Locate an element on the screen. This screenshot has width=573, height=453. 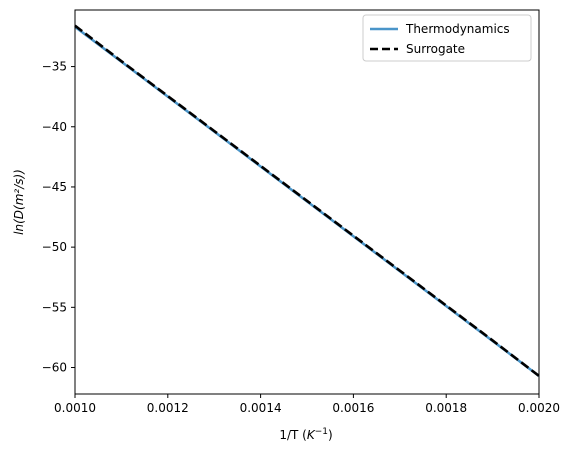
x-tick-label: 0.0016 is located at coordinates (353, 408).